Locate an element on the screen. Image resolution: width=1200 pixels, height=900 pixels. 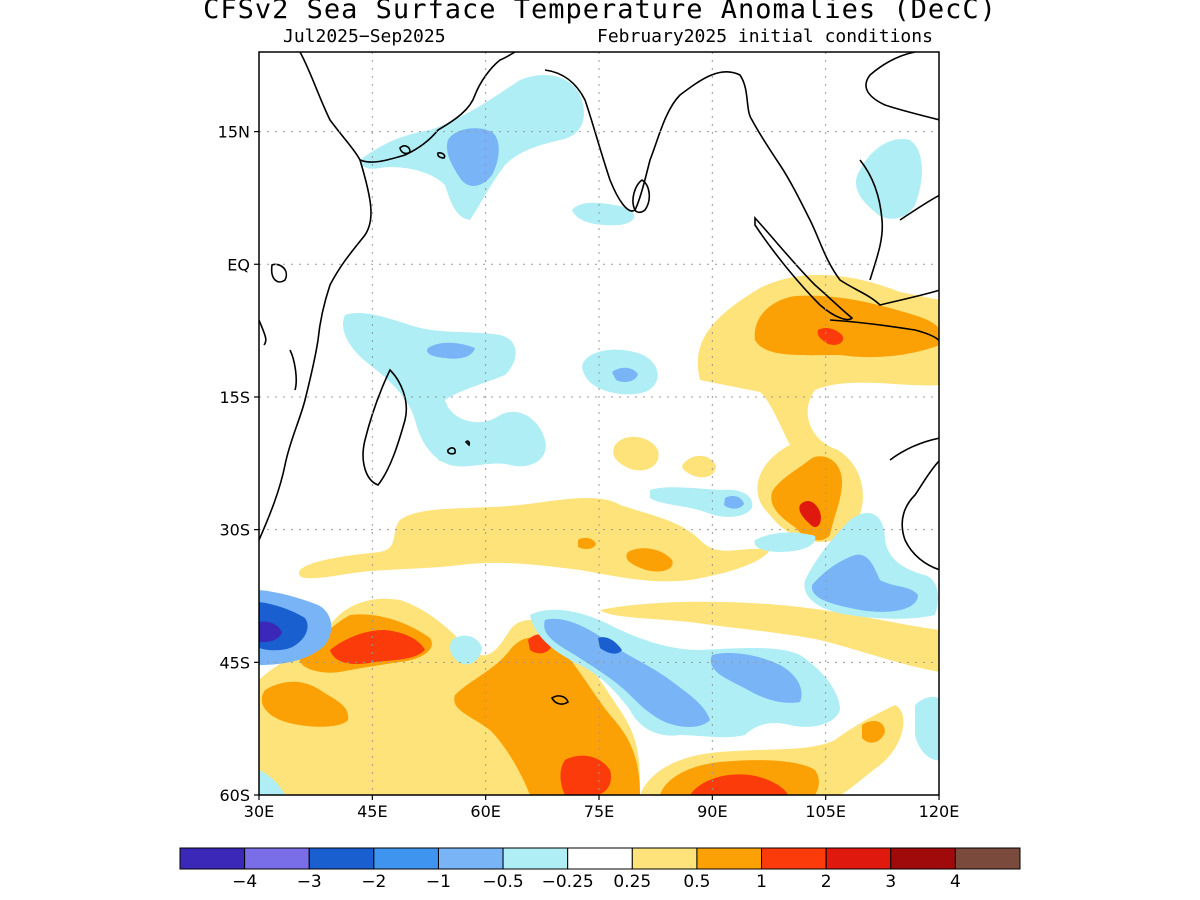
lat-tick-label: 15N is located at coordinates (234, 132).